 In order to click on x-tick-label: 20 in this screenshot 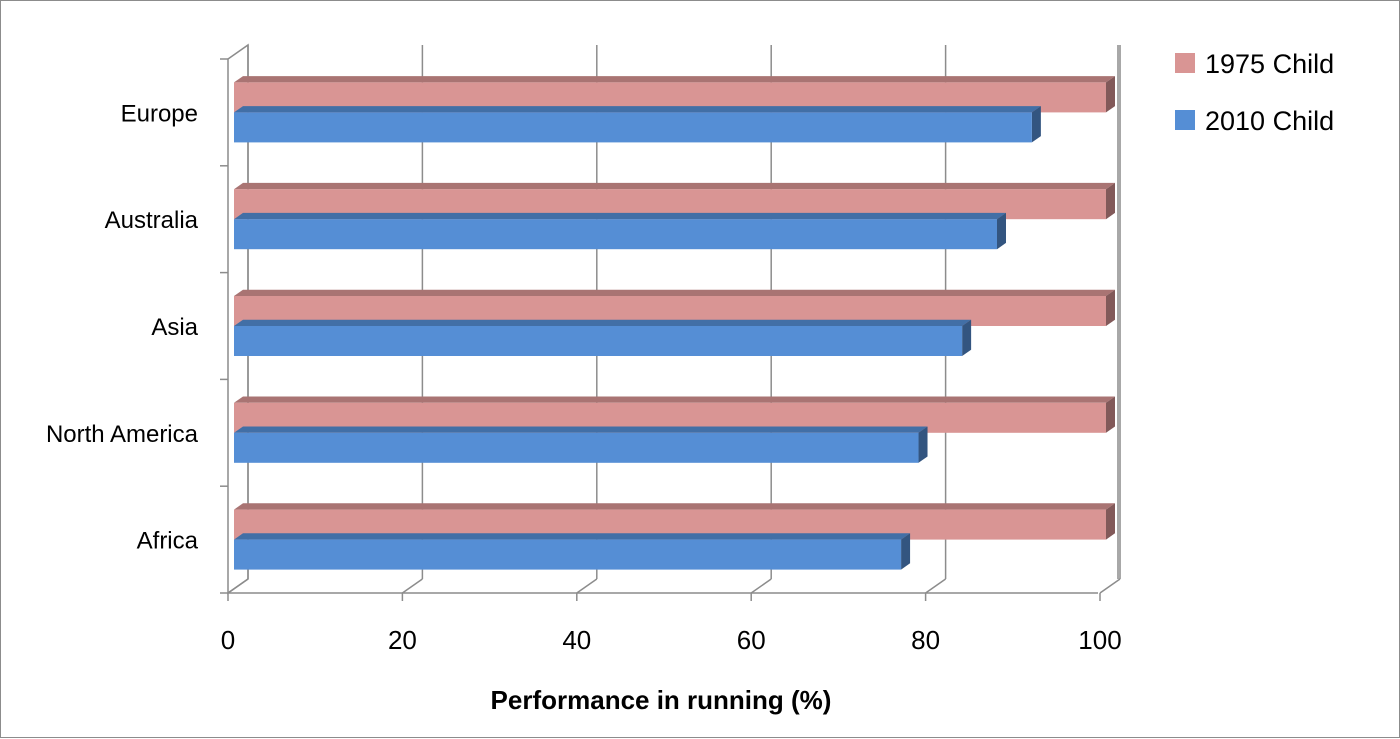, I will do `click(402, 640)`.